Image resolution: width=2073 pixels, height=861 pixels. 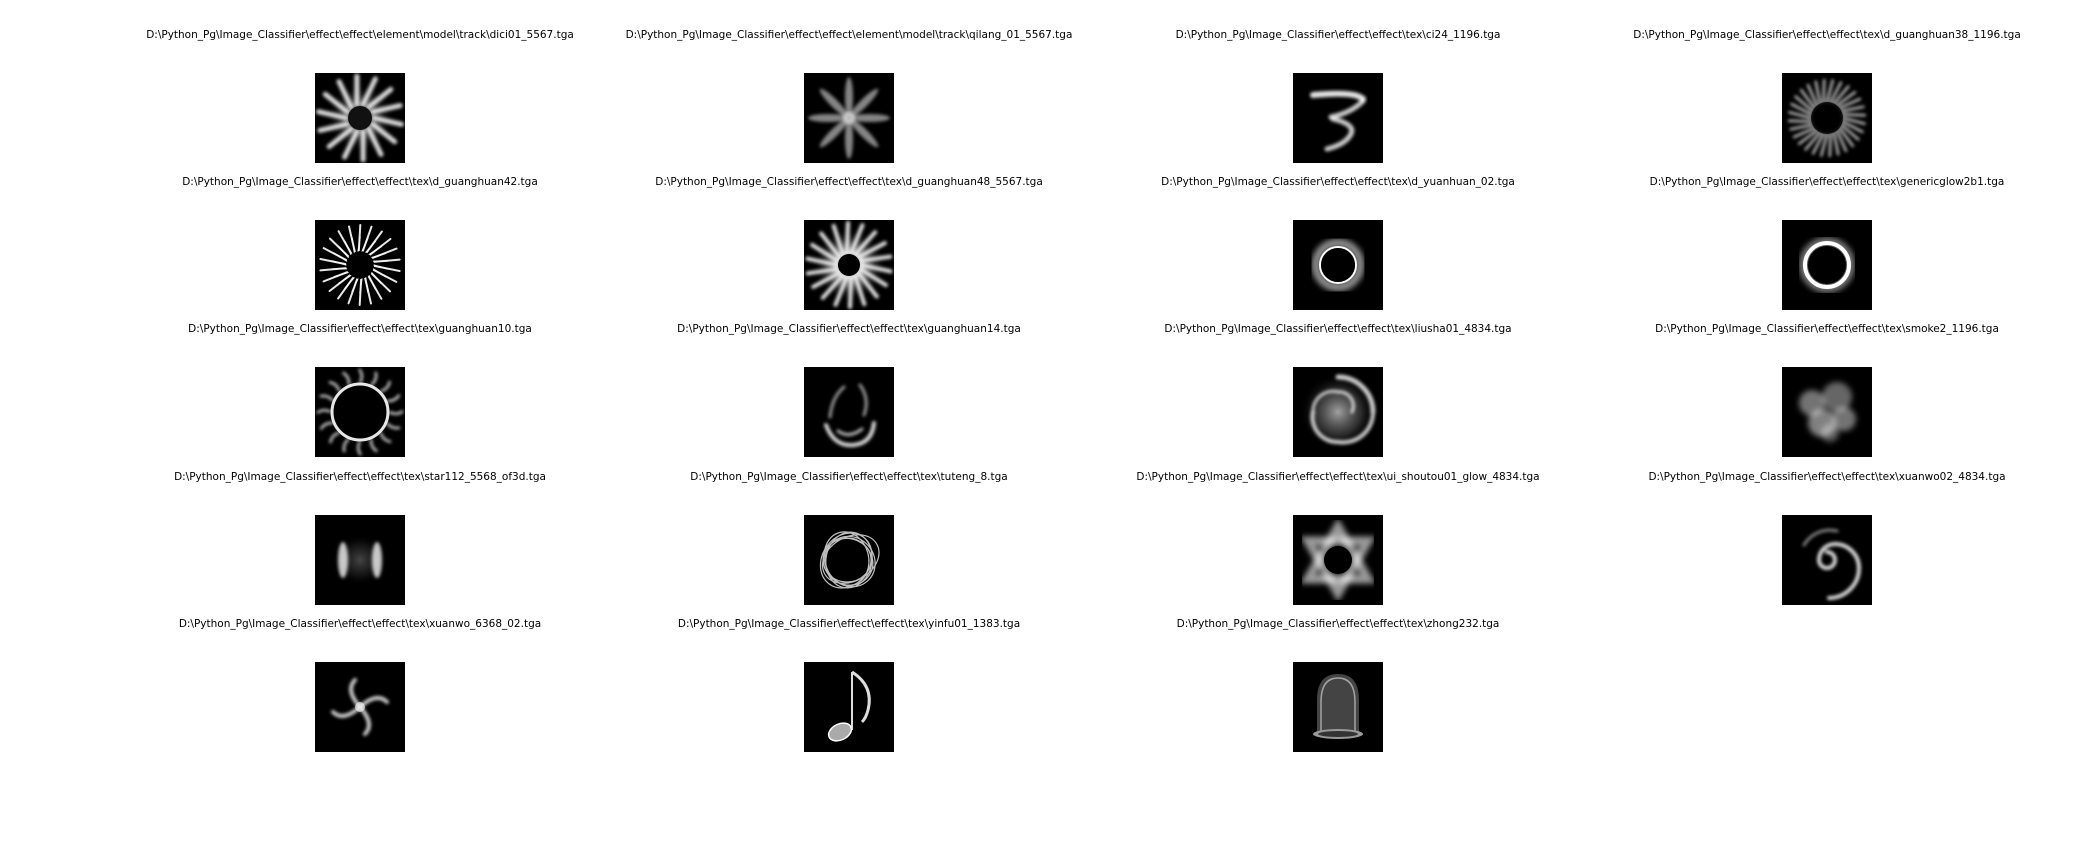 I want to click on spiky-ring-icon, so click(x=1827, y=118).